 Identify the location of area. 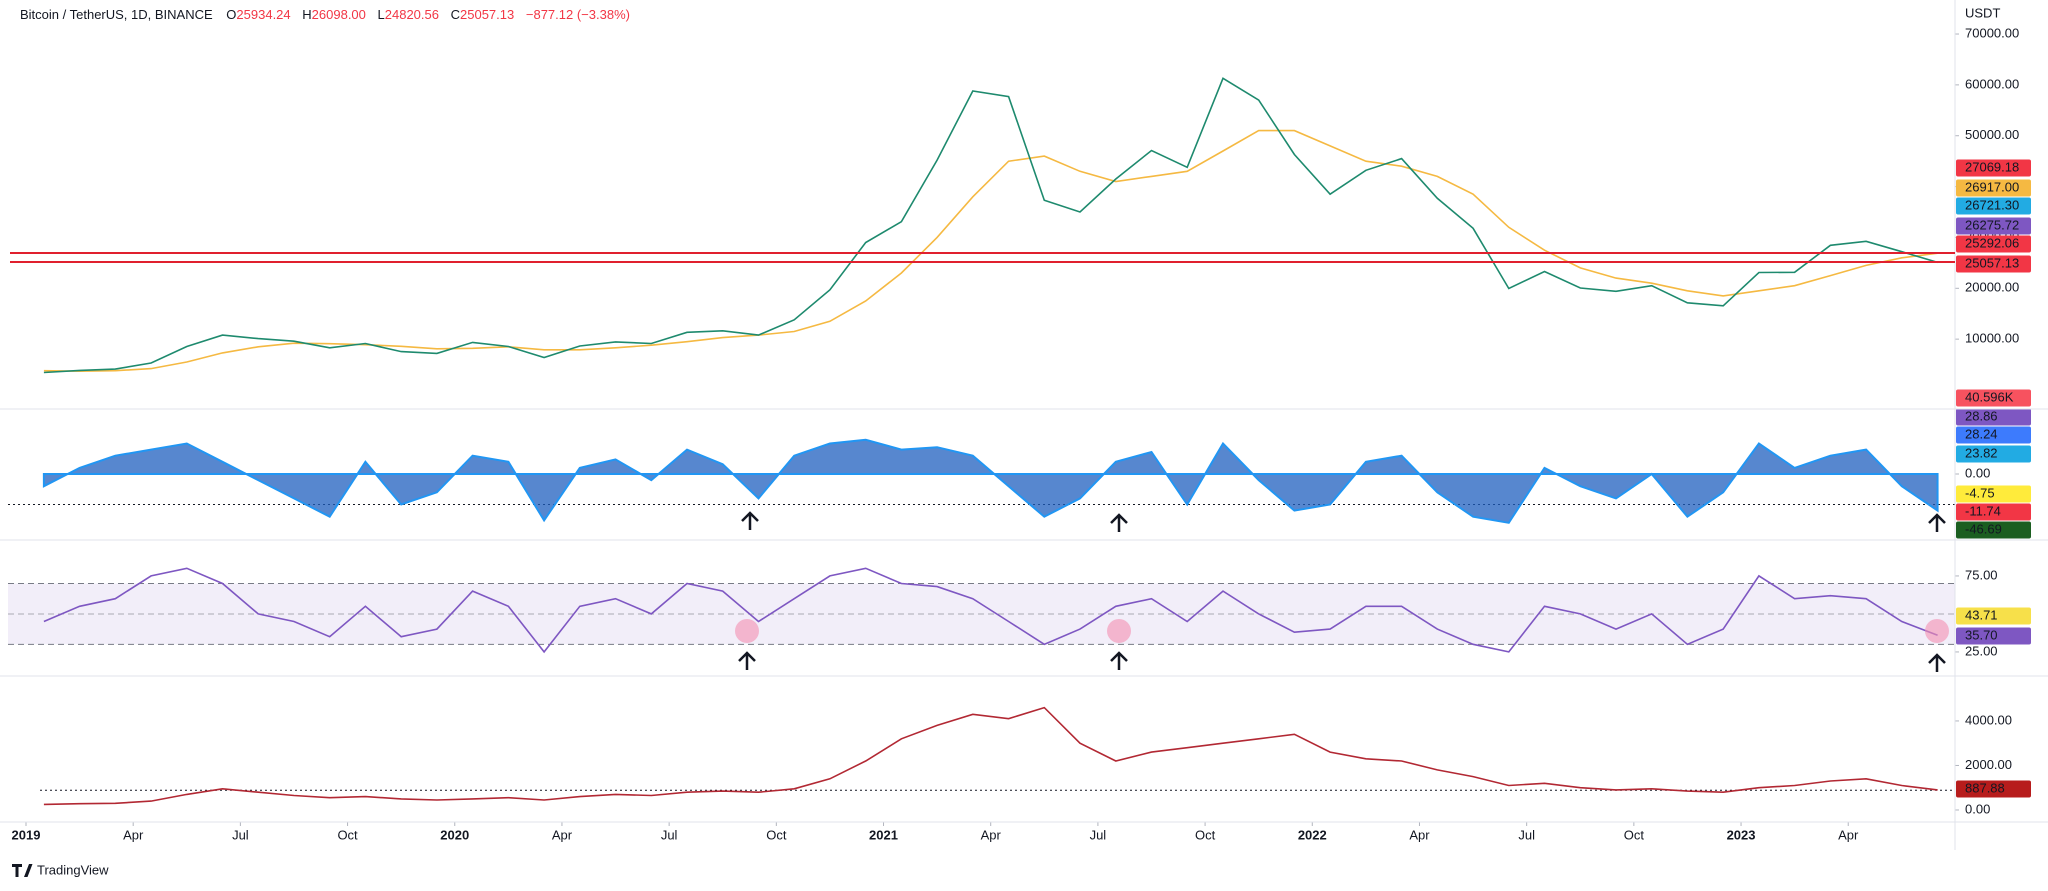
(990, 481).